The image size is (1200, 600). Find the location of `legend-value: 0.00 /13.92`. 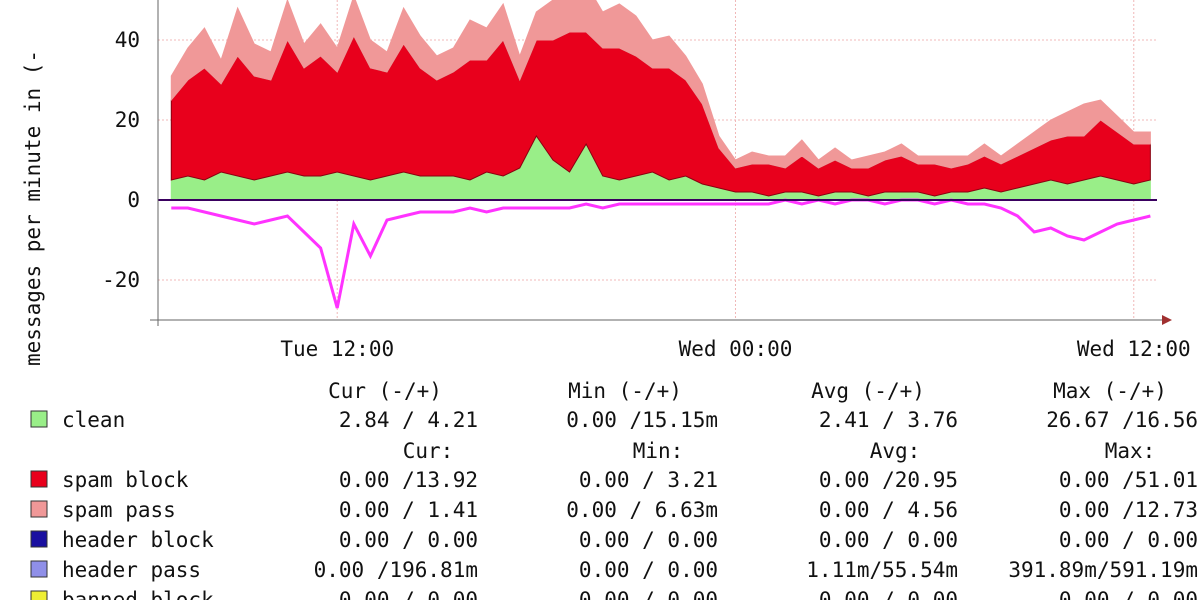

legend-value: 0.00 /13.92 is located at coordinates (408, 480).